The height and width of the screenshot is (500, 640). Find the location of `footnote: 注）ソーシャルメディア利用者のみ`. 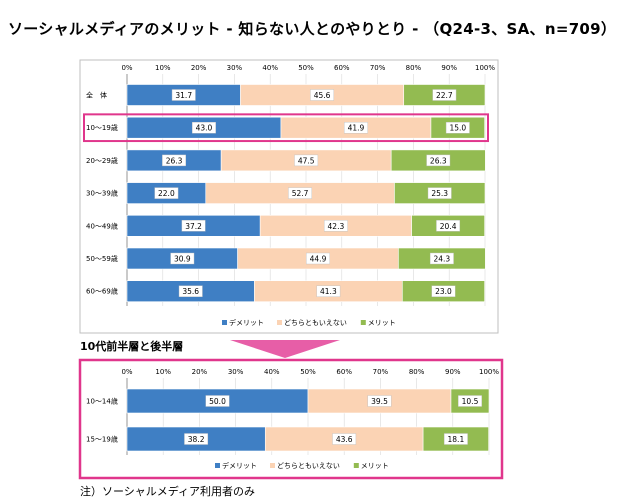

footnote: 注）ソーシャルメディア利用者のみ is located at coordinates (168, 491).